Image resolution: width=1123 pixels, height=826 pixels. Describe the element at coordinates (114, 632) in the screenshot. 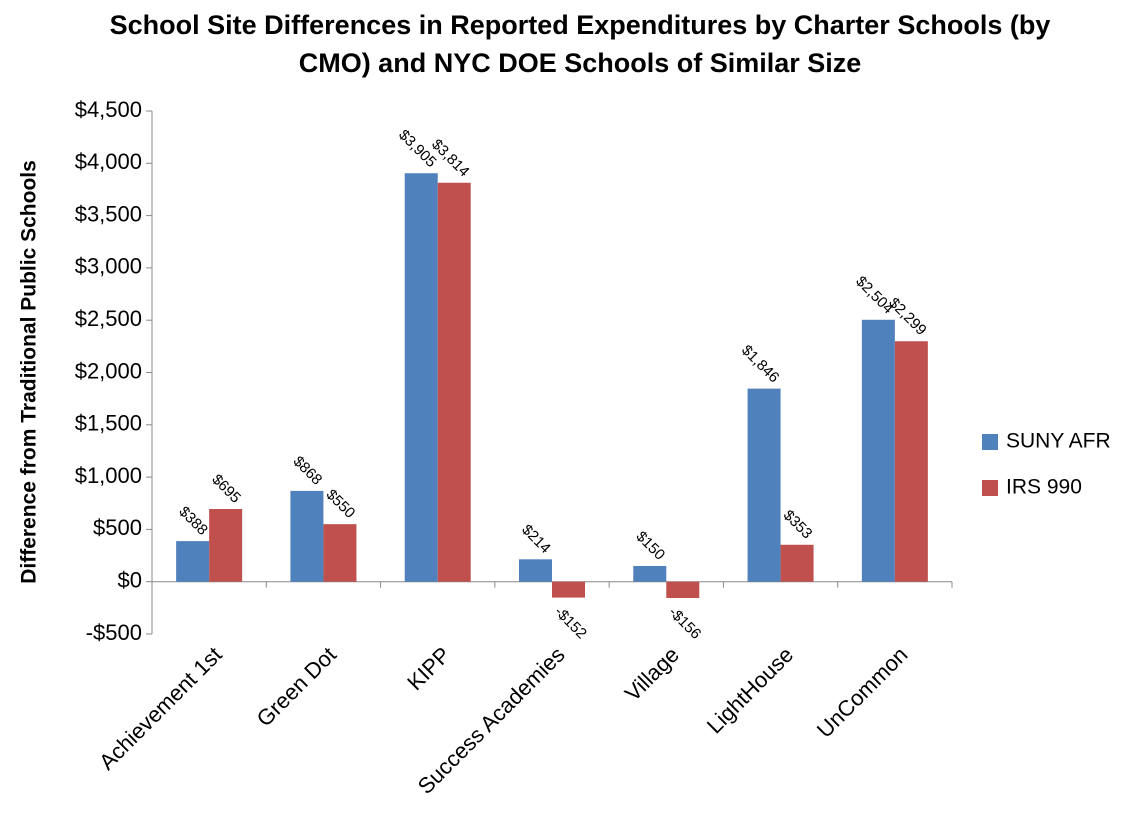

I see `y-tick-label: -$500` at that location.